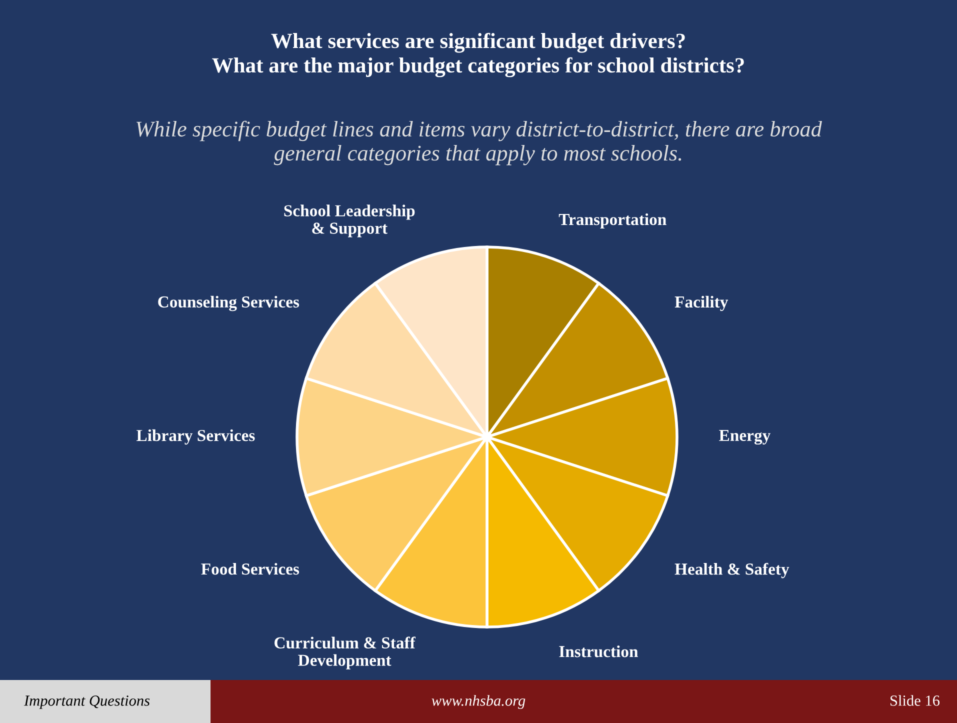  What do you see at coordinates (612, 221) in the screenshot?
I see `slice-label: Transportation` at bounding box center [612, 221].